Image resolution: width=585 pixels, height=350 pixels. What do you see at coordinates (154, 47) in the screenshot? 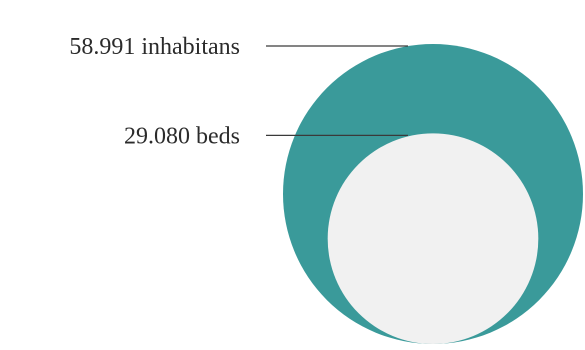
I see `label-inhabitants: 58.991 inhabitans` at bounding box center [154, 47].